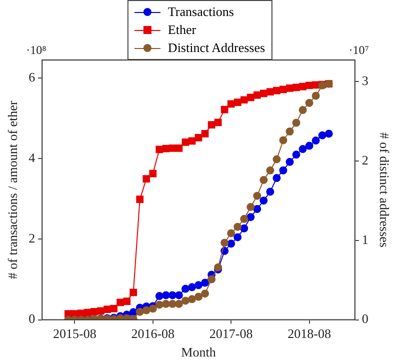 The width and height of the screenshot is (399, 361). What do you see at coordinates (32, 318) in the screenshot?
I see `y-tick-label: 0` at bounding box center [32, 318].